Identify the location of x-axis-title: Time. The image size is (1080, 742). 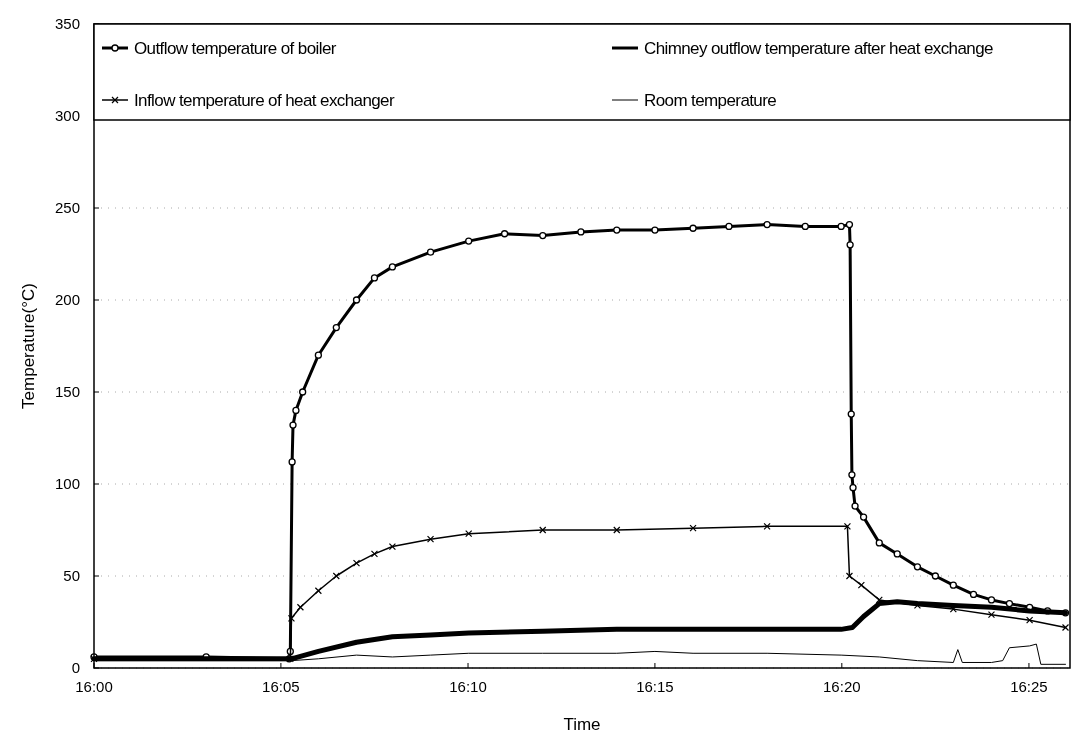
(582, 724).